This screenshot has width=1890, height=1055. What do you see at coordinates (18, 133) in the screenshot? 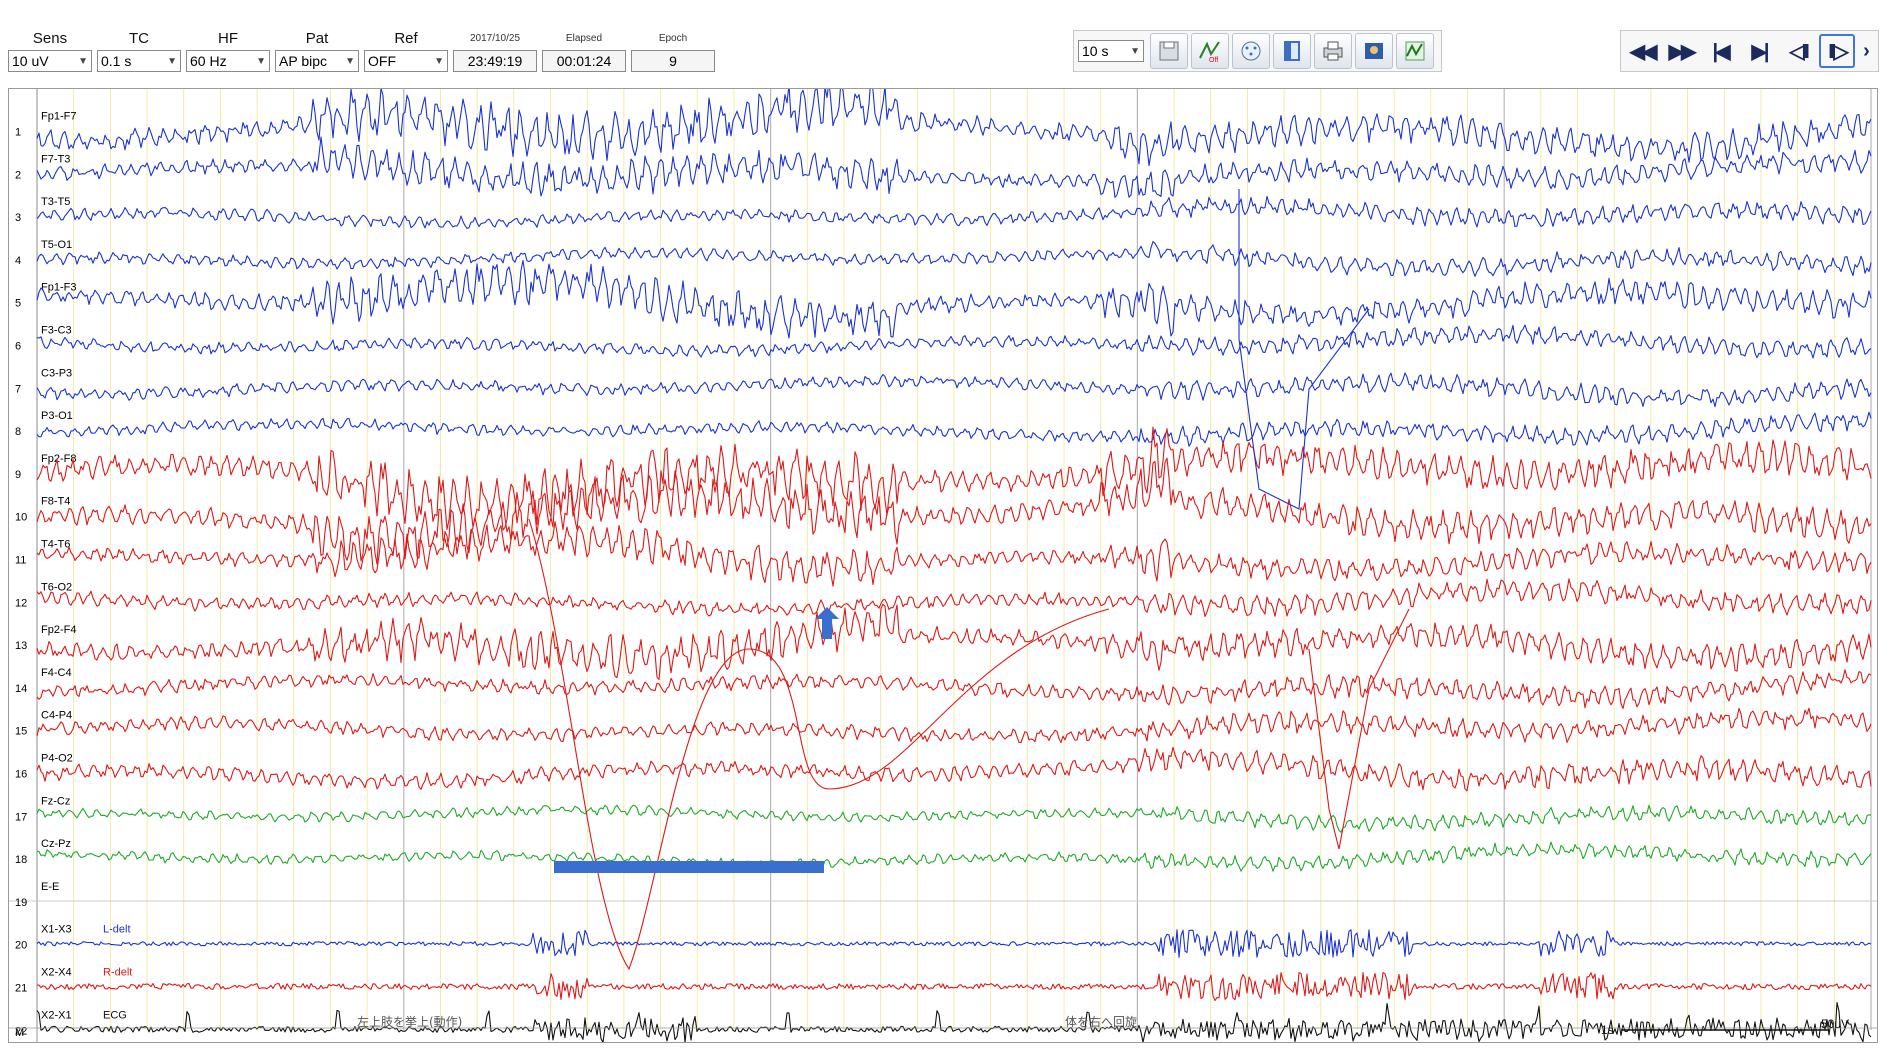
I see `channel-number: 1` at bounding box center [18, 133].